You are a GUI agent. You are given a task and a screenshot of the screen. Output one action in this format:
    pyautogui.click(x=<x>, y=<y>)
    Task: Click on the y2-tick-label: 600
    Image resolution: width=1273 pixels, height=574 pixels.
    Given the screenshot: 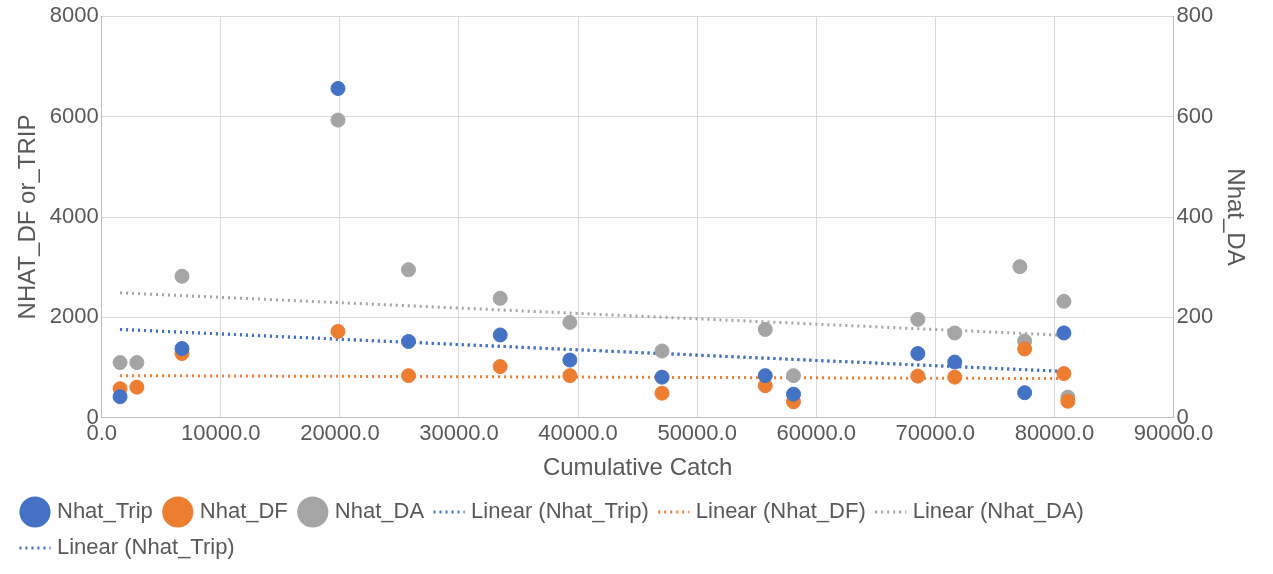 What is the action you would take?
    pyautogui.click(x=1195, y=115)
    